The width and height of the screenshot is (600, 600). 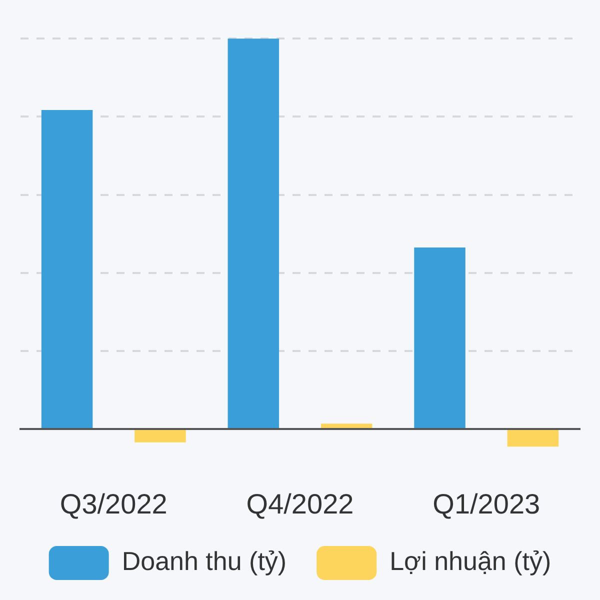 What do you see at coordinates (471, 561) in the screenshot?
I see `legend-label: Lợi nhuận (tỷ)` at bounding box center [471, 561].